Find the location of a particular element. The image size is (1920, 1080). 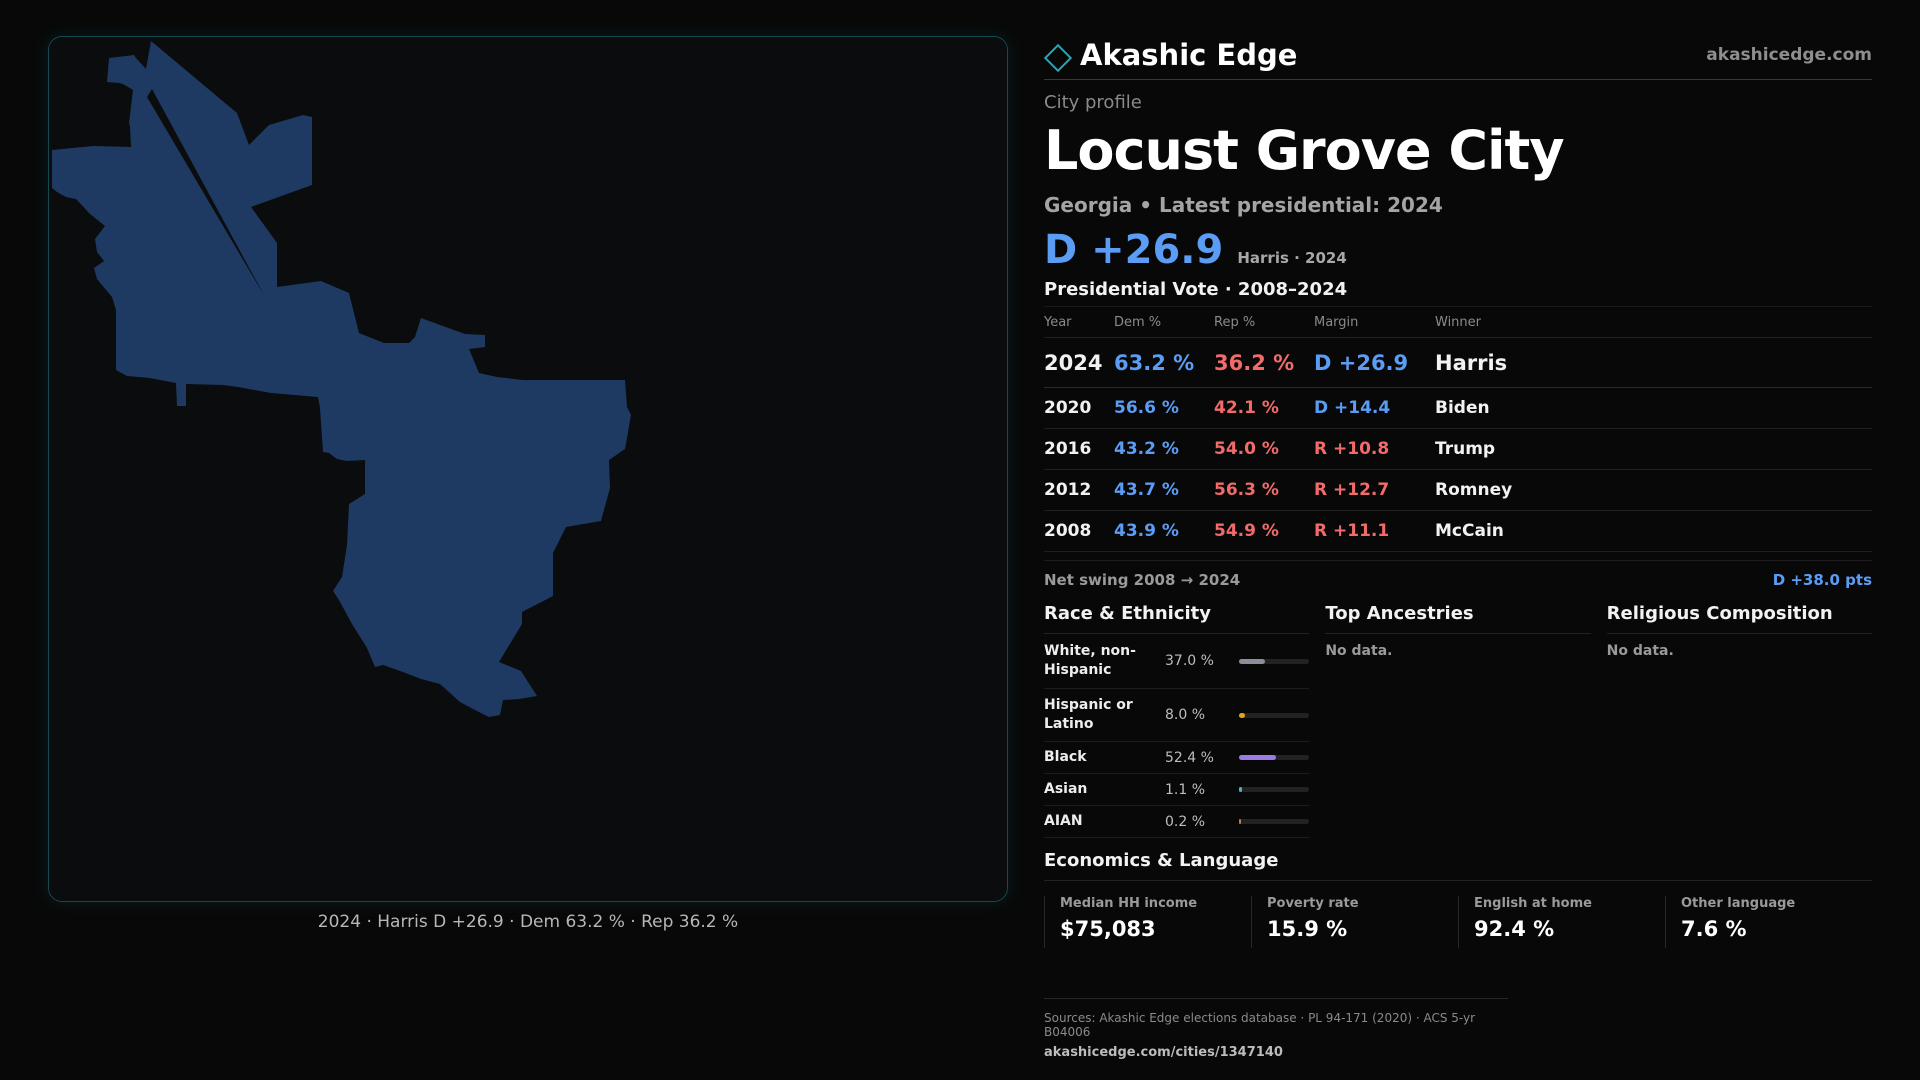

econ-poverty-rate: Poverty rate 15.9 % is located at coordinates (1354, 922).